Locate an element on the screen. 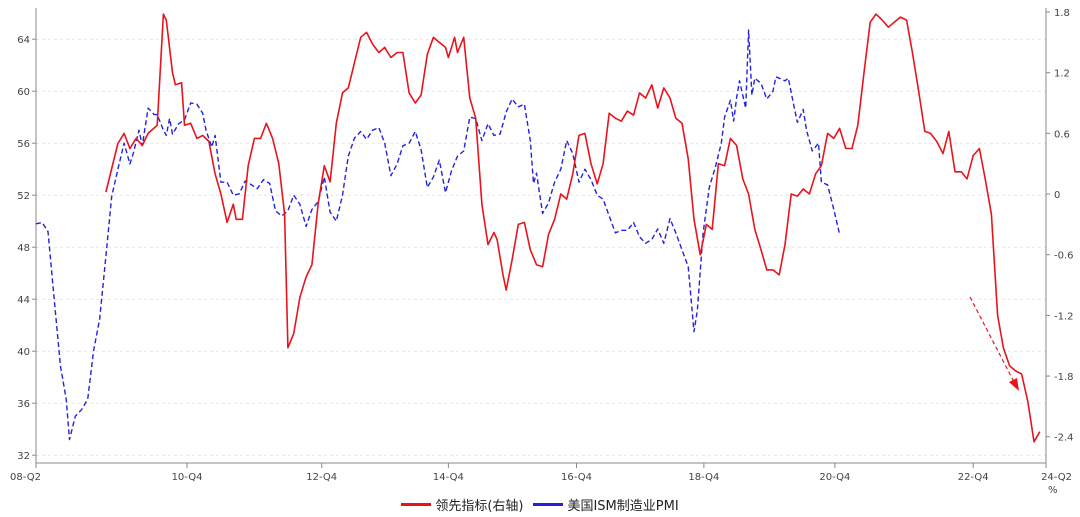  right-tick-label: -1.2 is located at coordinates (1064, 316).